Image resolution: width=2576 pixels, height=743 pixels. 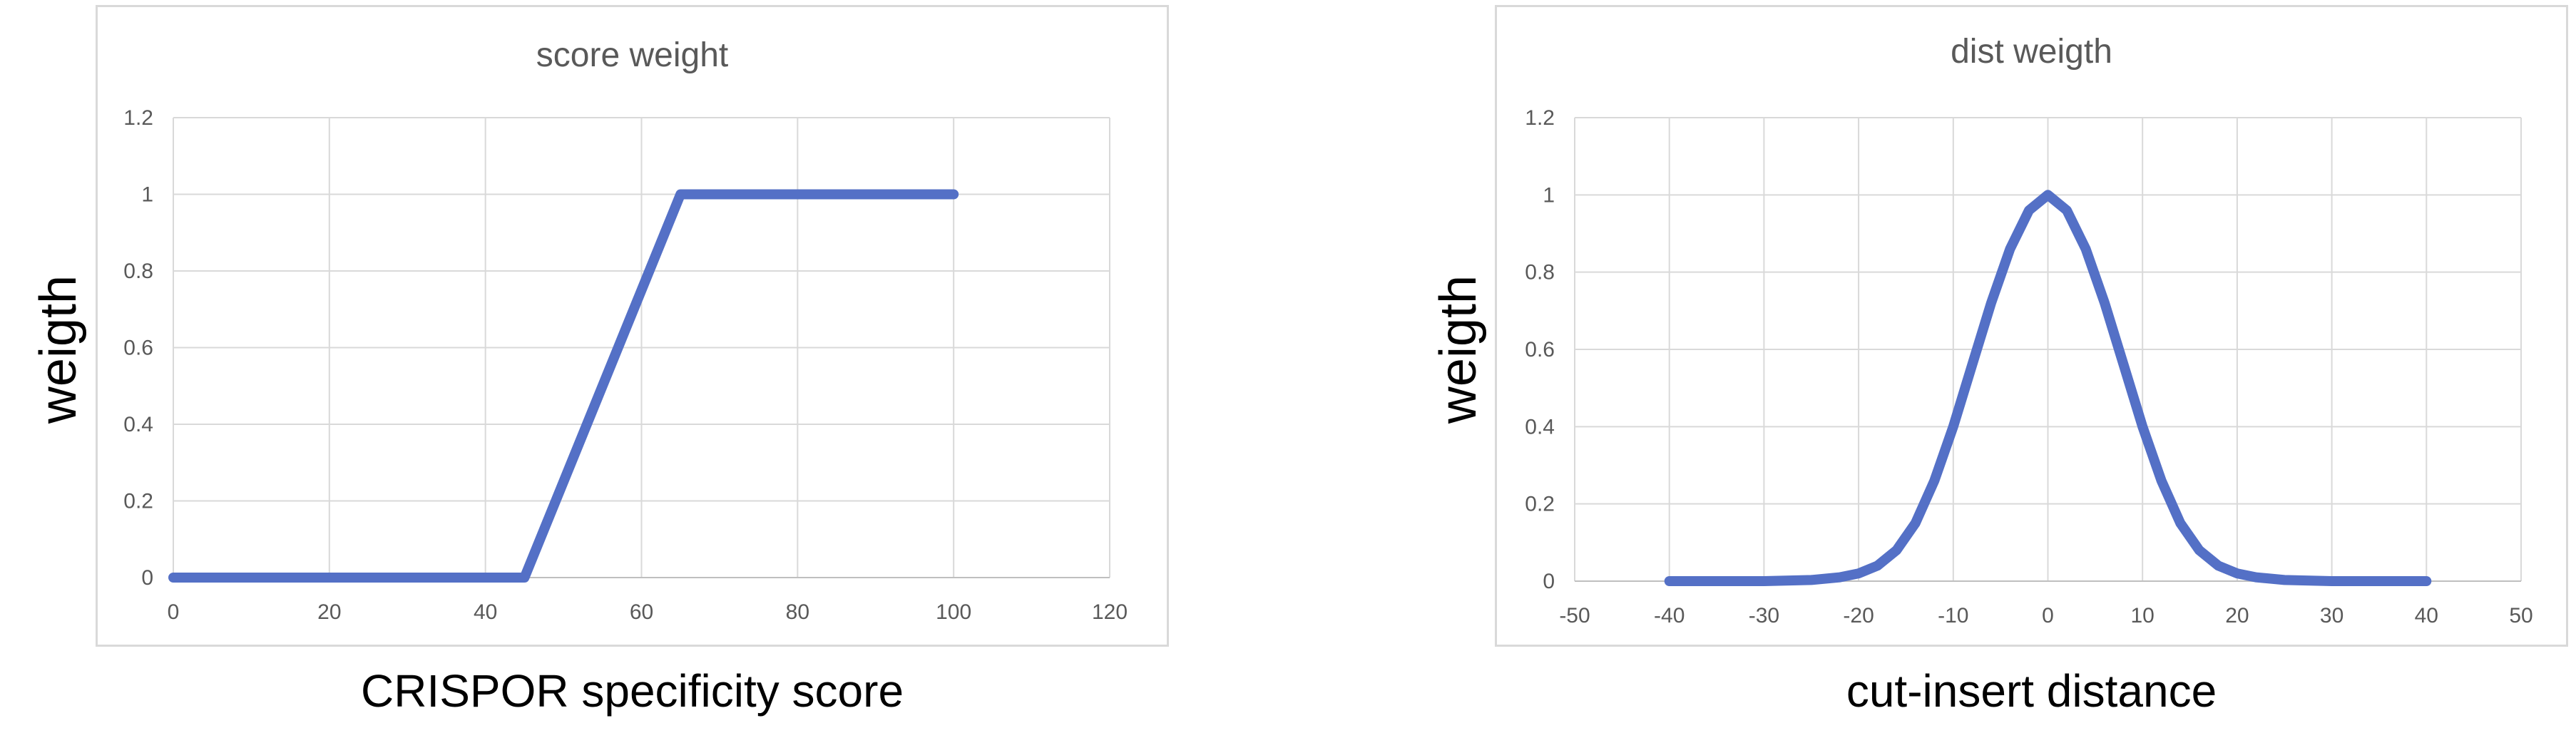 I want to click on chart-title: score weight, so click(x=632, y=55).